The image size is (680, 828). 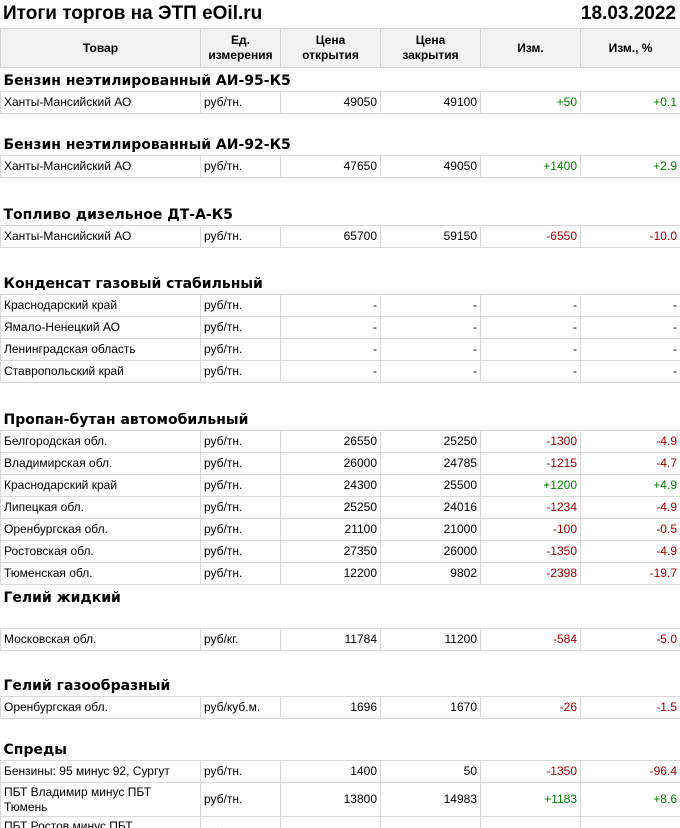 I want to click on close-price: 25500, so click(x=430, y=485).